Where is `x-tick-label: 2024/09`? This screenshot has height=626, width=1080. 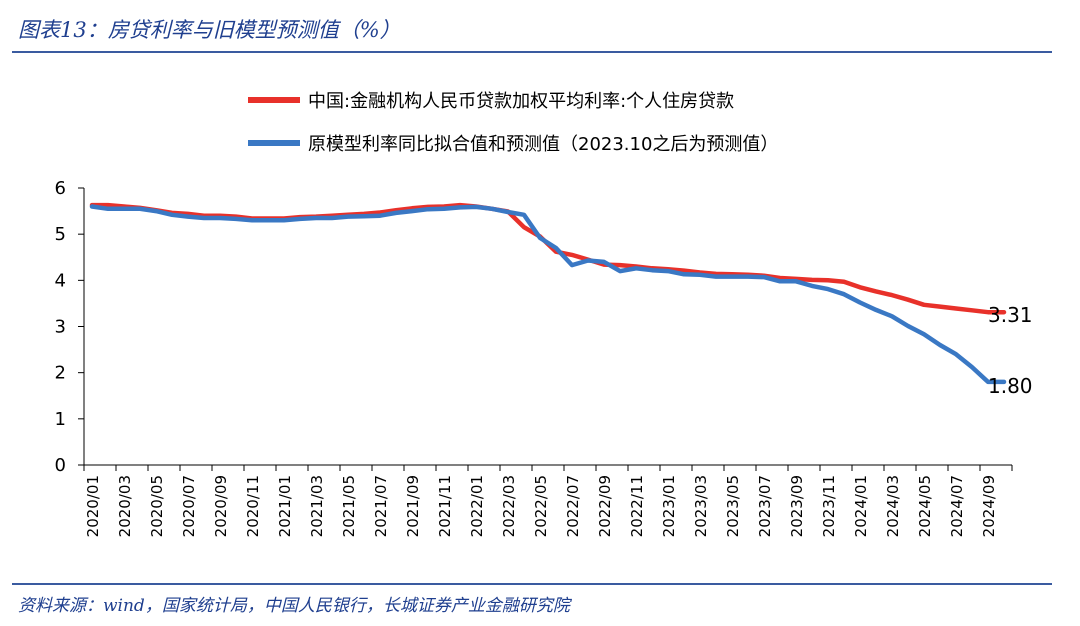
x-tick-label: 2024/09 is located at coordinates (989, 506).